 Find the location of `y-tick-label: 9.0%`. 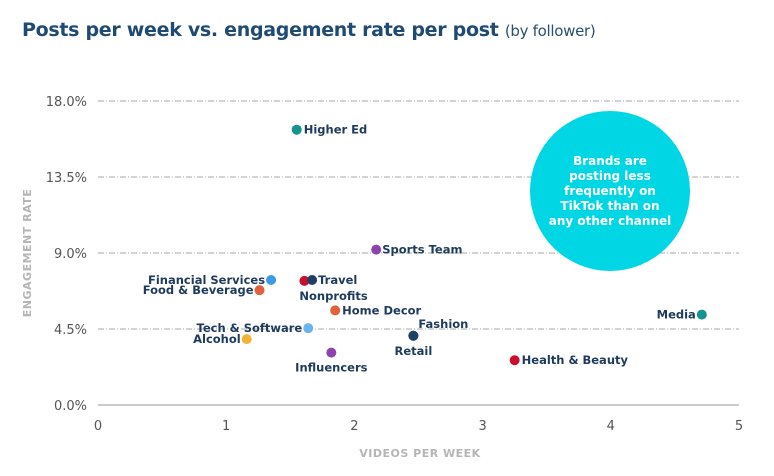

y-tick-label: 9.0% is located at coordinates (70, 254).